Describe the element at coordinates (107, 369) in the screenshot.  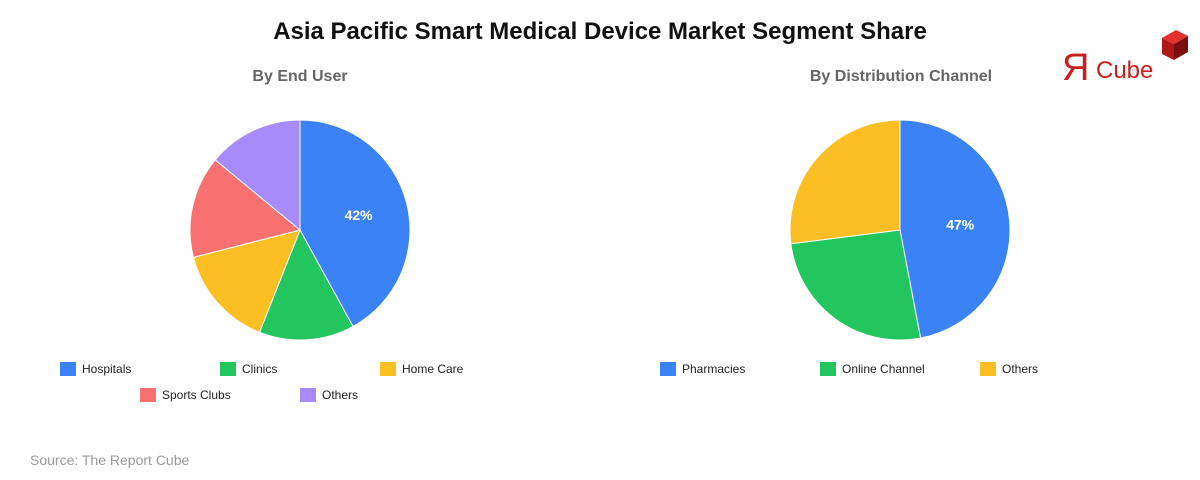
I see `legend-label: Hospitals` at that location.